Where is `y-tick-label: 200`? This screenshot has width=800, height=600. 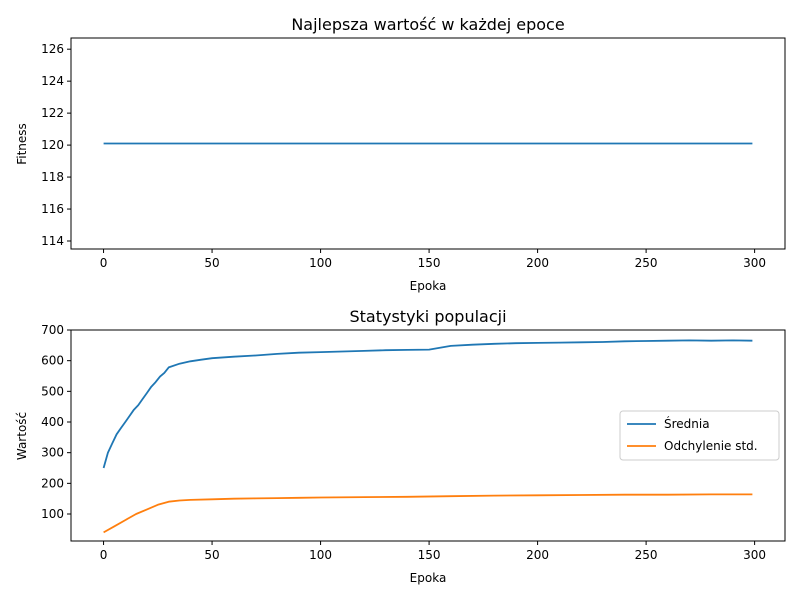
y-tick-label: 200 is located at coordinates (52, 483).